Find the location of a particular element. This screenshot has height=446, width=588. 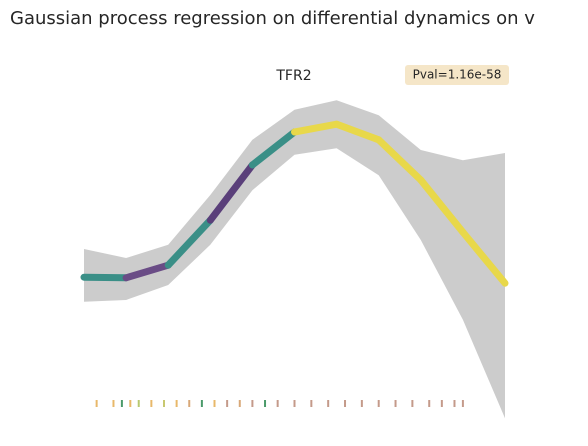

annotation: Pval=1.16e-58 is located at coordinates (457, 75).